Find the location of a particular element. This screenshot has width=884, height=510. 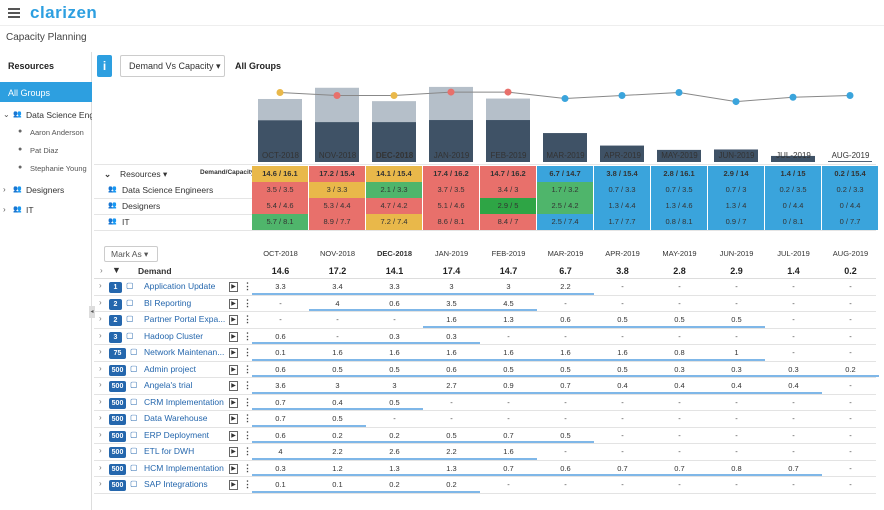

project-row: › 2 ▢ BI Reporting ▶ ⋮ - 4 0.6 3.5 4.5 - - - - - - is located at coordinates (485, 304).